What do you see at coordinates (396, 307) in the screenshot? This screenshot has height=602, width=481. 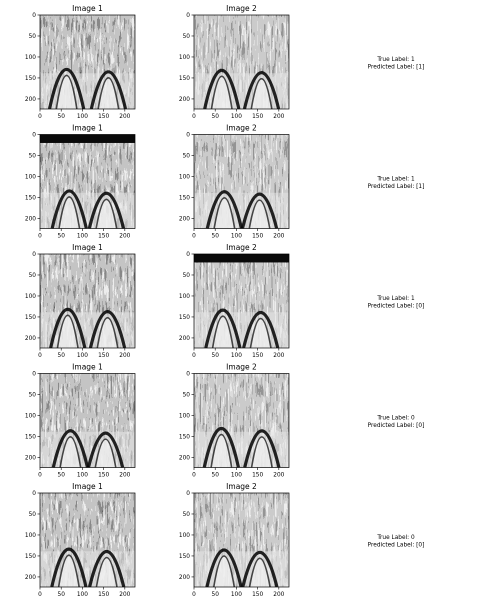 I see `predicted-label: Predicted Label: [0]` at bounding box center [396, 307].